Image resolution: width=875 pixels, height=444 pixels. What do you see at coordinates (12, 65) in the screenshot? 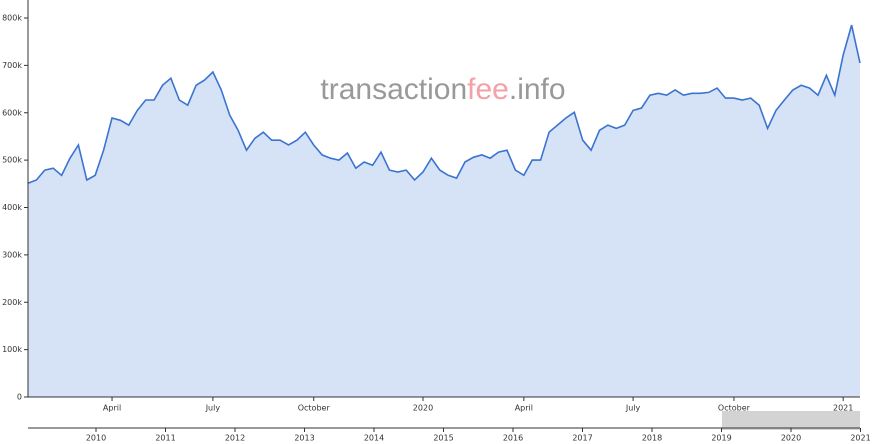
I see `y-tick-label: 700k` at bounding box center [12, 65].